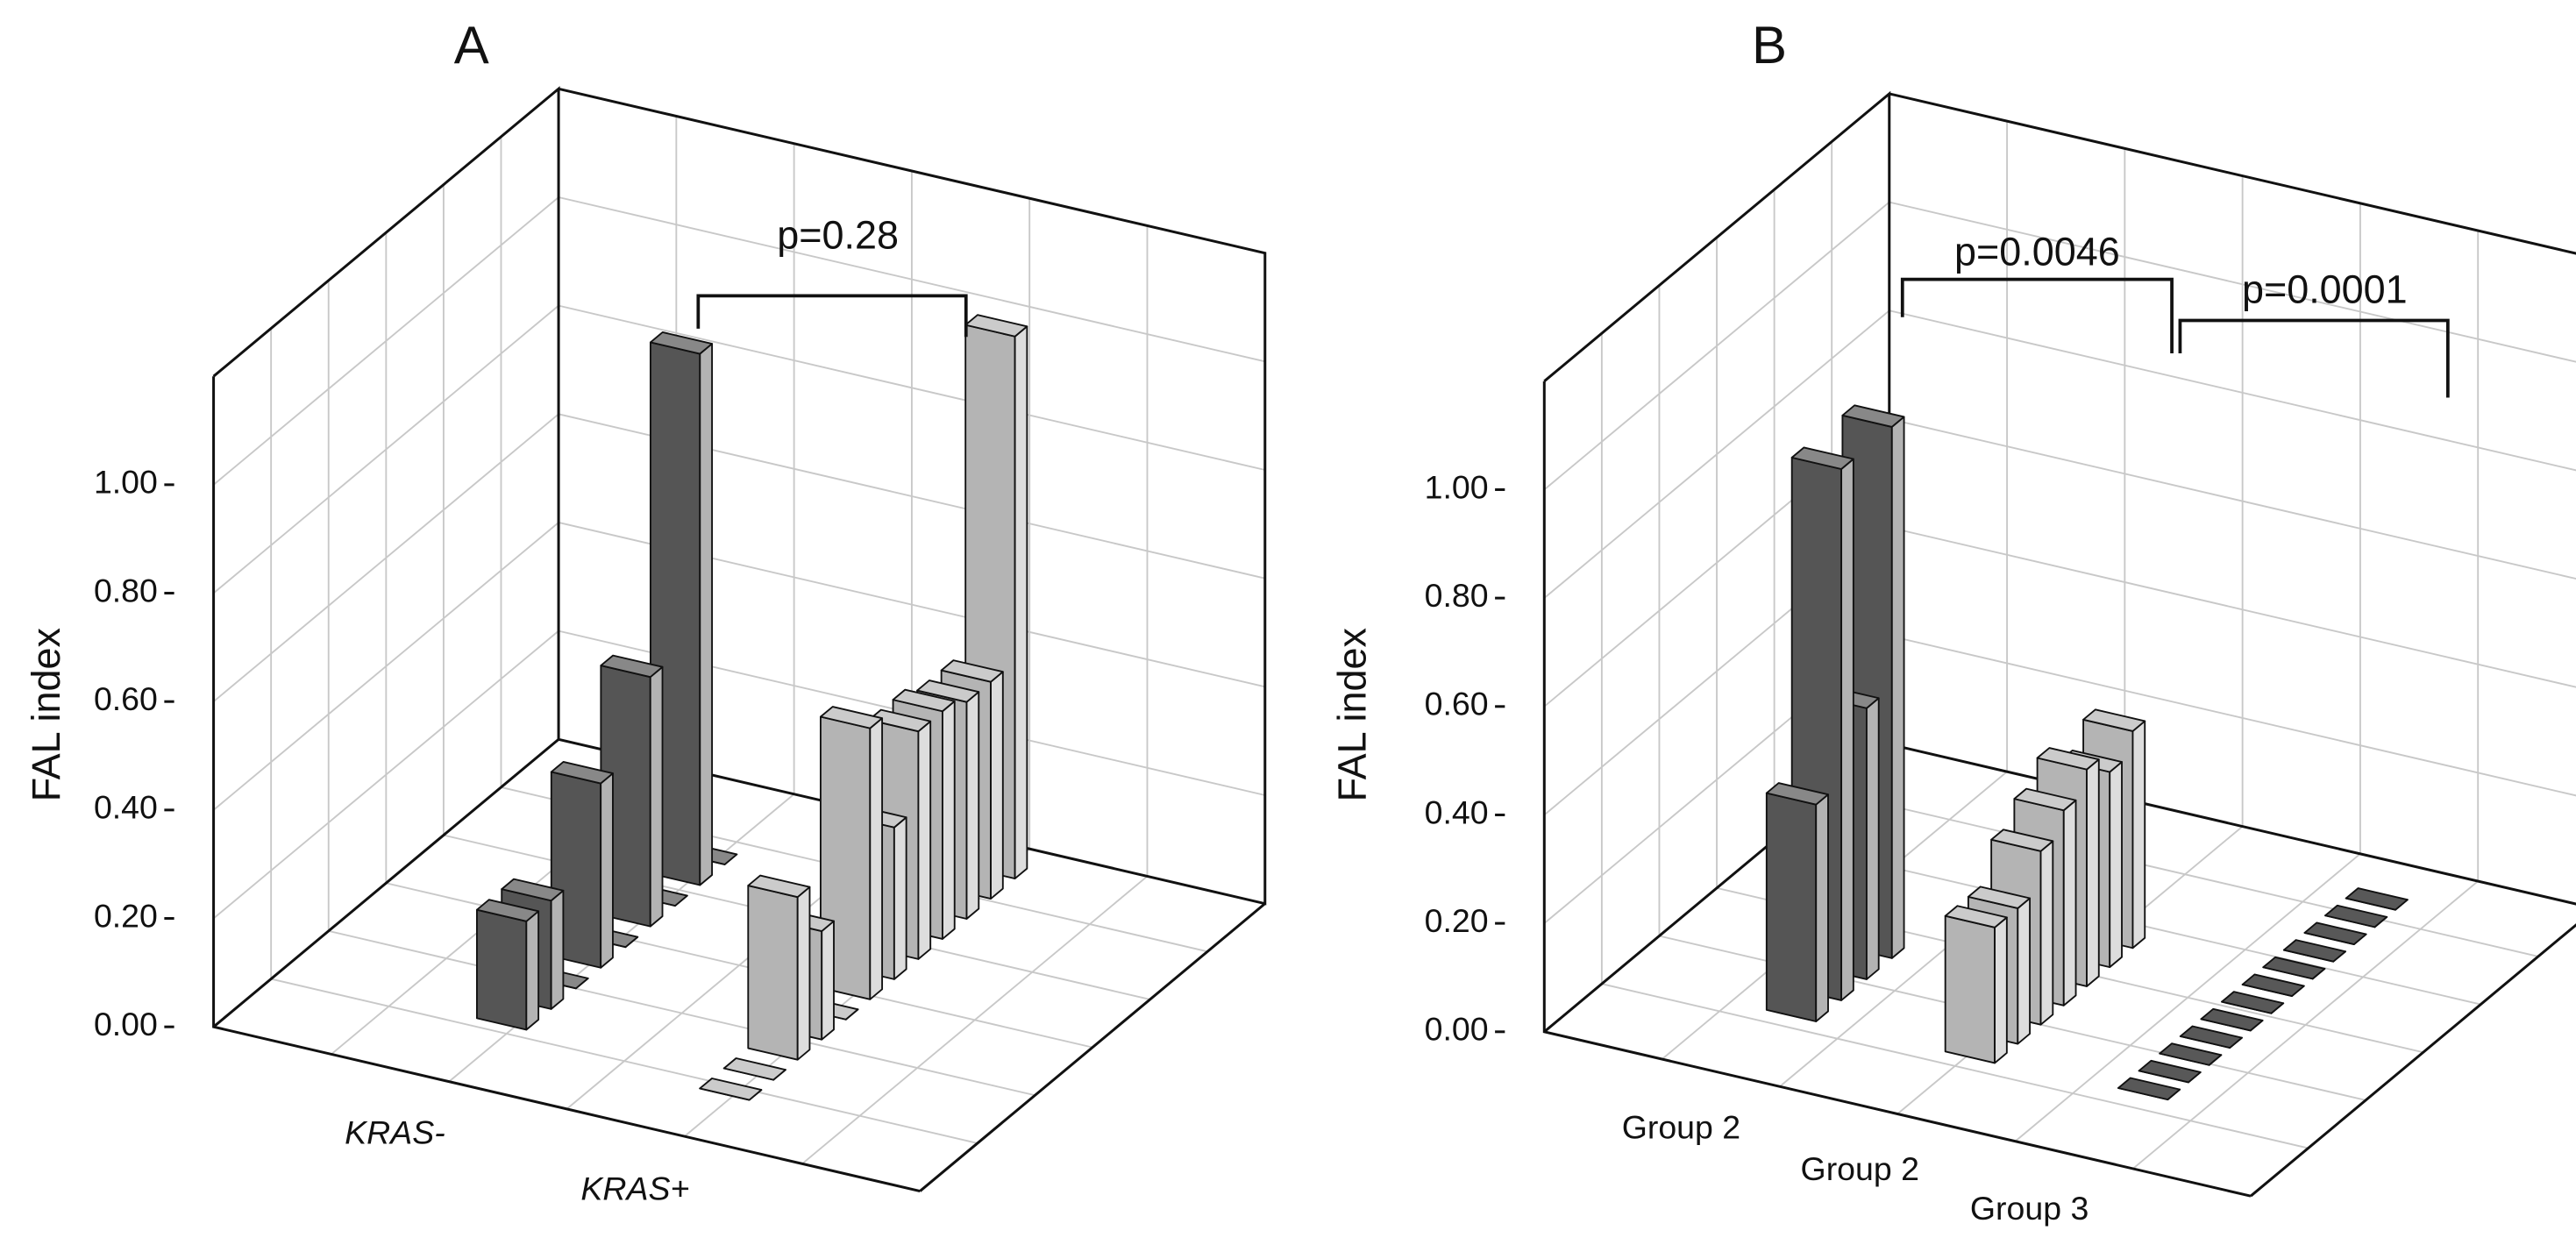 The width and height of the screenshot is (2576, 1252). Describe the element at coordinates (395, 1133) in the screenshot. I see `x-tick-label: KRAS-` at that location.